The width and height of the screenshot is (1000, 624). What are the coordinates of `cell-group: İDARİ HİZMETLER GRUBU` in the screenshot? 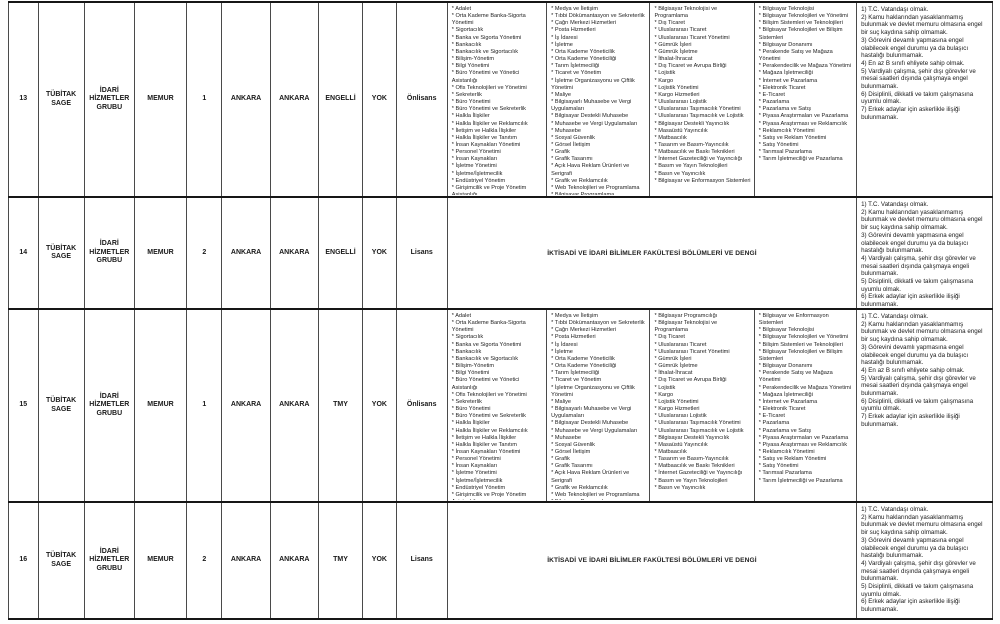 It's located at (109, 253).